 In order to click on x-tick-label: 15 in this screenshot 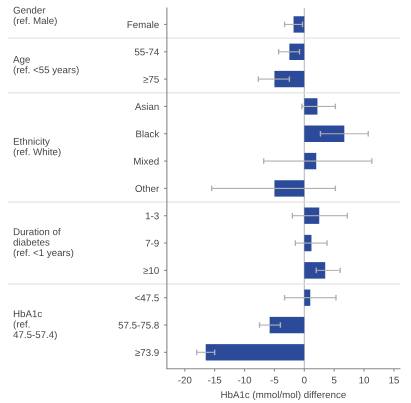, I will do `click(394, 380)`.